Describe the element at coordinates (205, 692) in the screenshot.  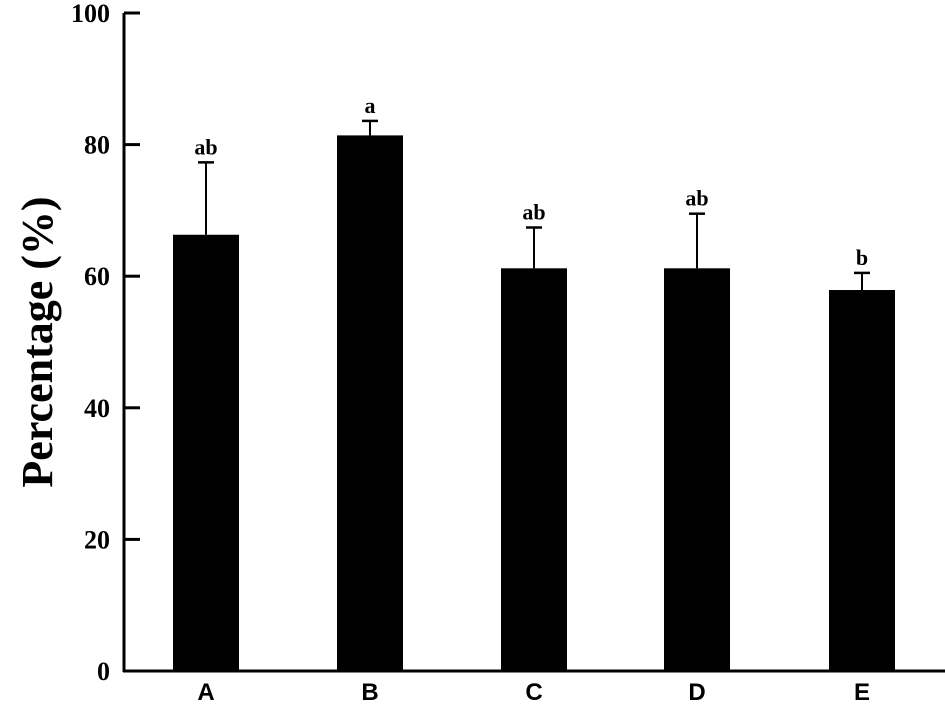
I see `x-tick-label: A` at that location.